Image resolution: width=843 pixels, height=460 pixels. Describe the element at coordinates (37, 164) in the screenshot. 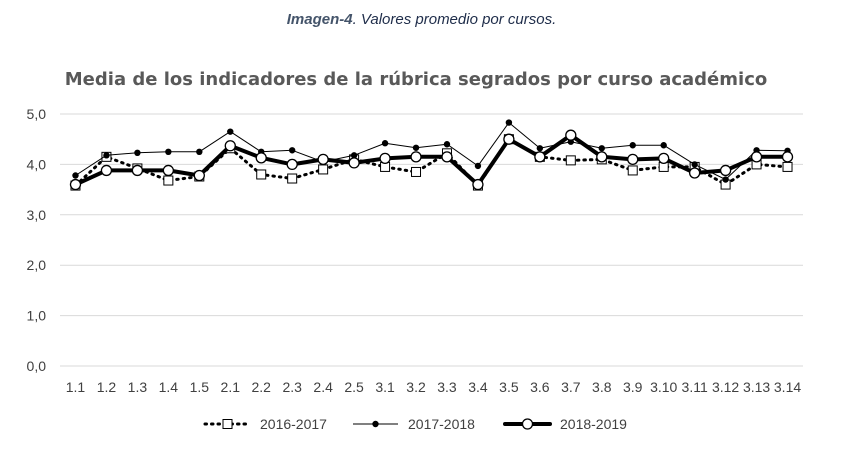

I see `y-tick-label: 4,0` at that location.